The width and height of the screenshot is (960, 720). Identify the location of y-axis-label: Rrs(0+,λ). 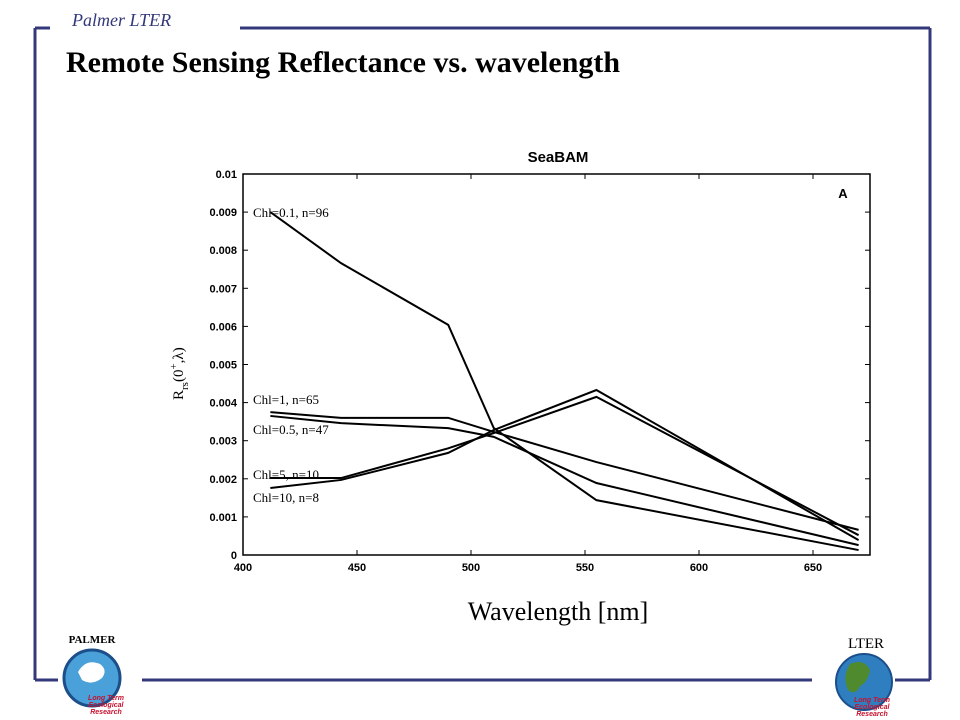
(179, 373).